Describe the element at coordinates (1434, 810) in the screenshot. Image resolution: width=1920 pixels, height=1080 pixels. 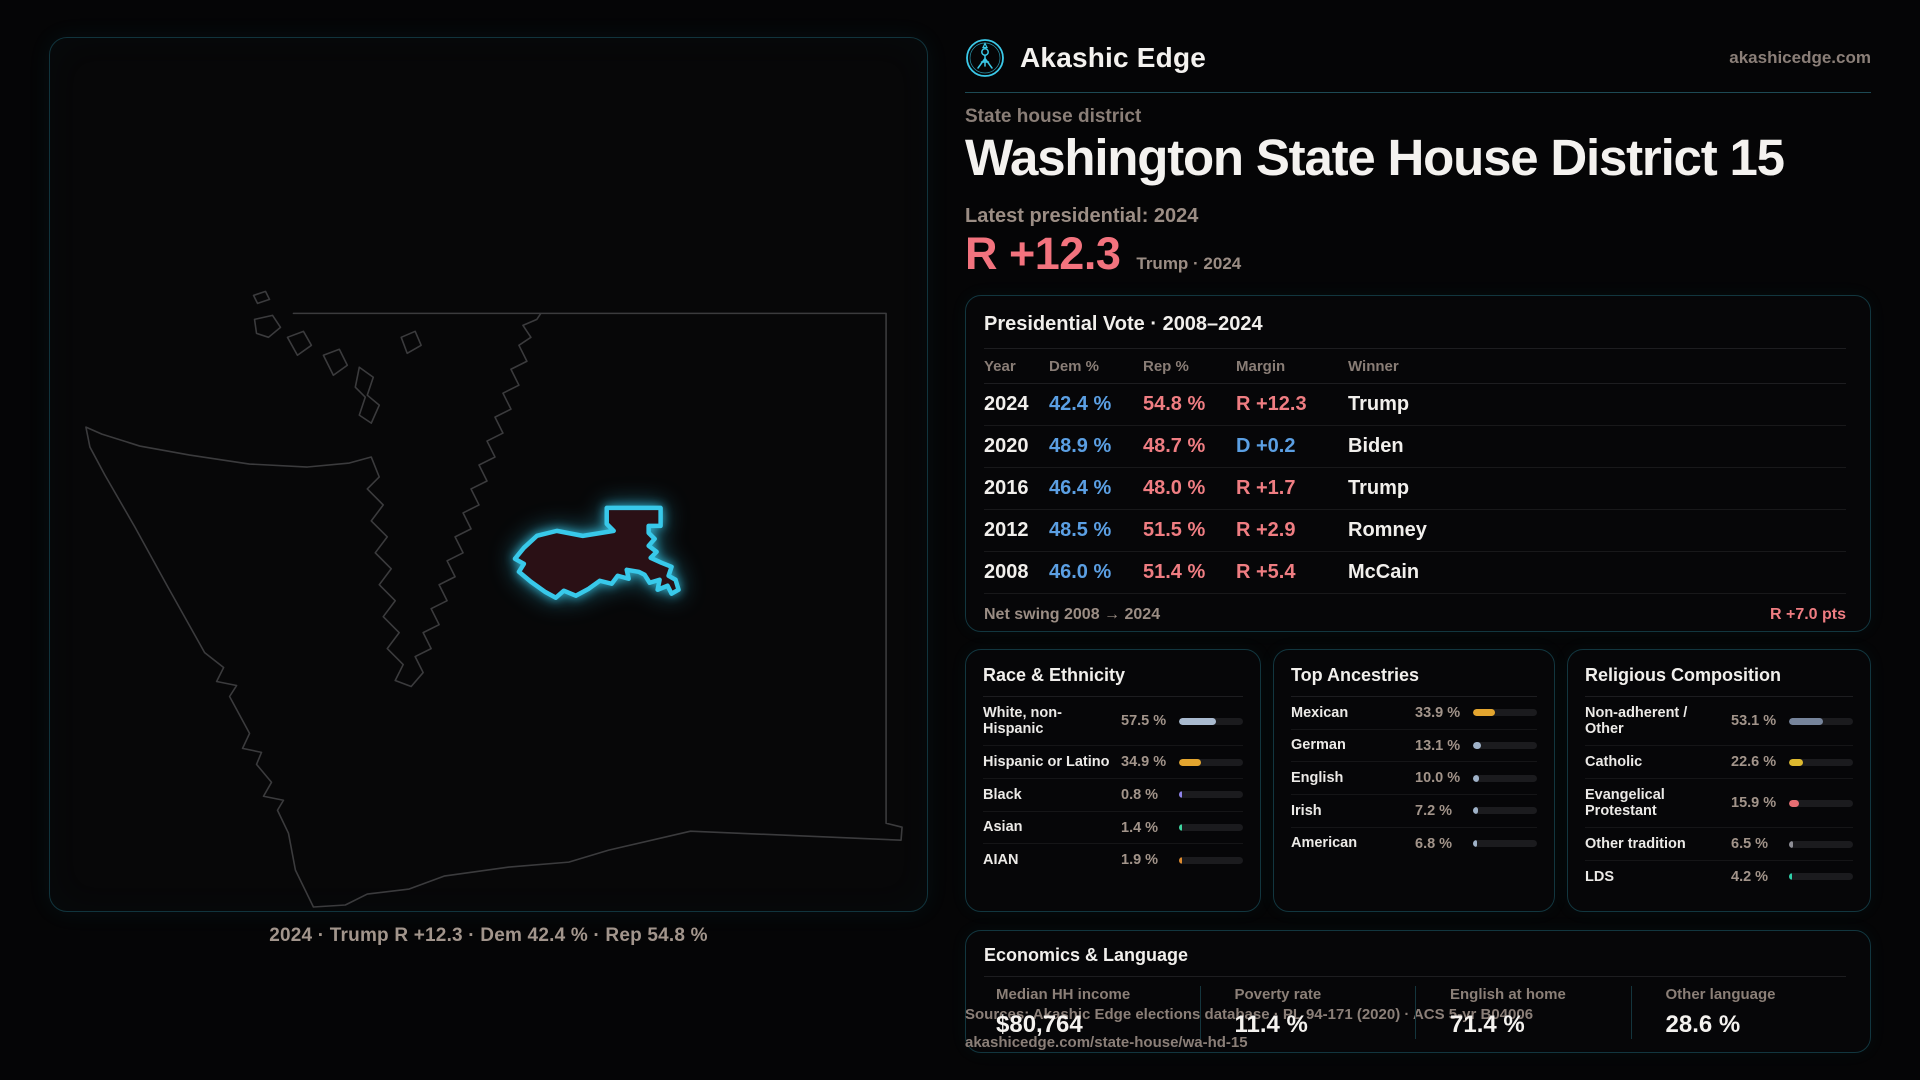
I see `stat-value: 7.2 %` at that location.